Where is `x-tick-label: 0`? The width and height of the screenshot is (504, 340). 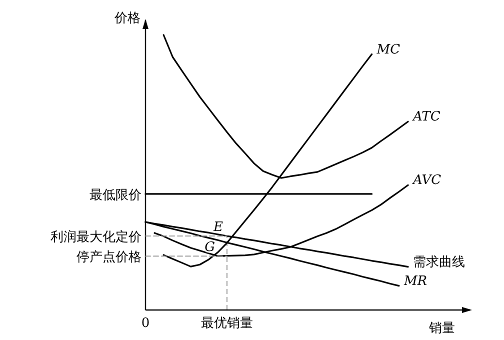
x-tick-label: 0 is located at coordinates (145, 323).